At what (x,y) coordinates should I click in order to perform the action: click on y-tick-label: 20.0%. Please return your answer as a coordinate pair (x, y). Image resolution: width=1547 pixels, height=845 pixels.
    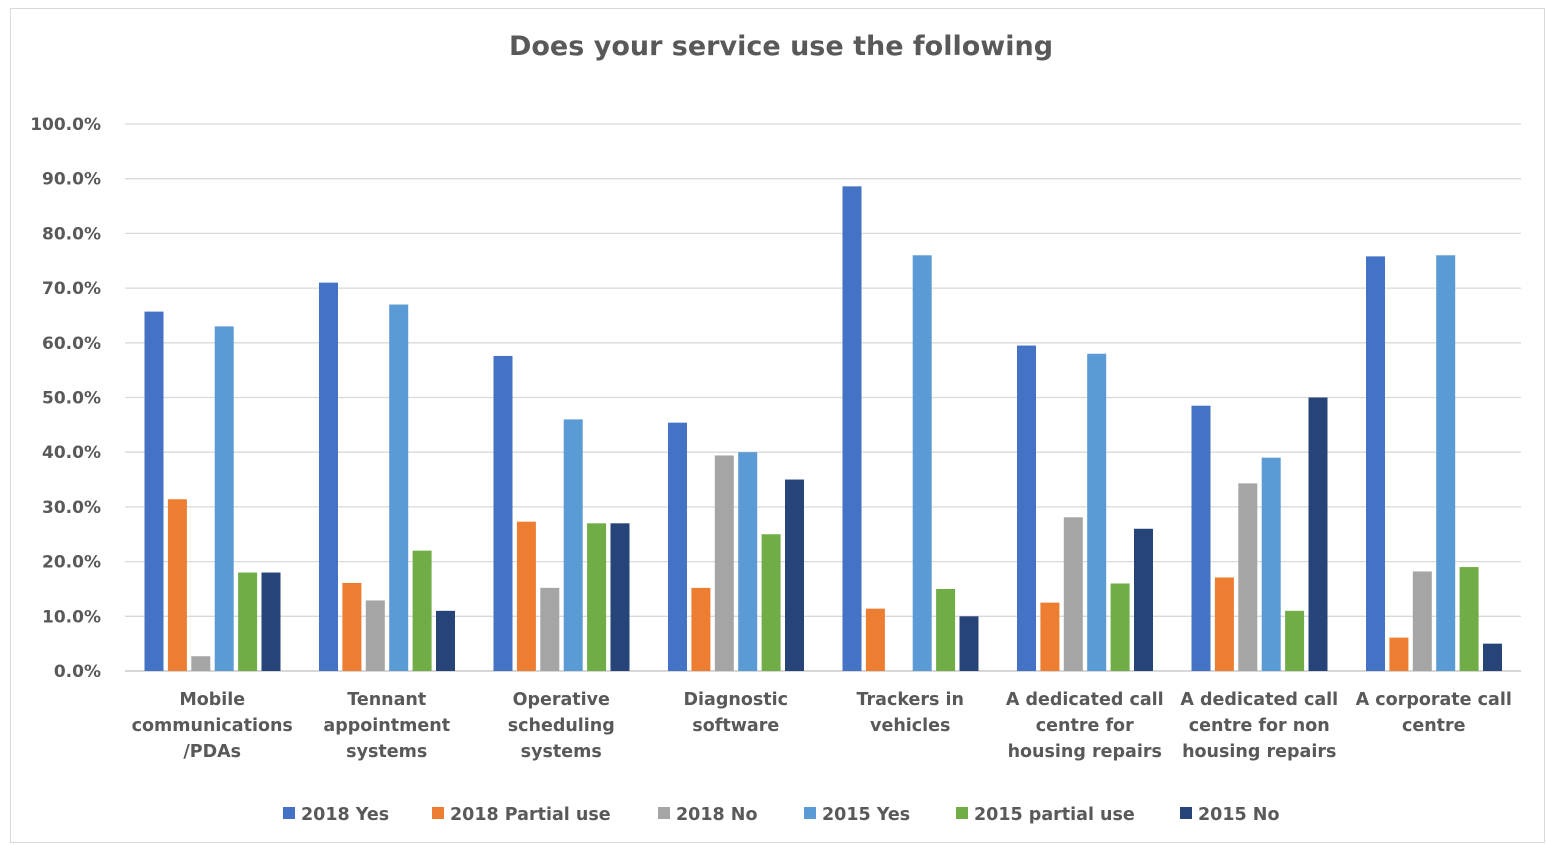
    Looking at the image, I should click on (71, 563).